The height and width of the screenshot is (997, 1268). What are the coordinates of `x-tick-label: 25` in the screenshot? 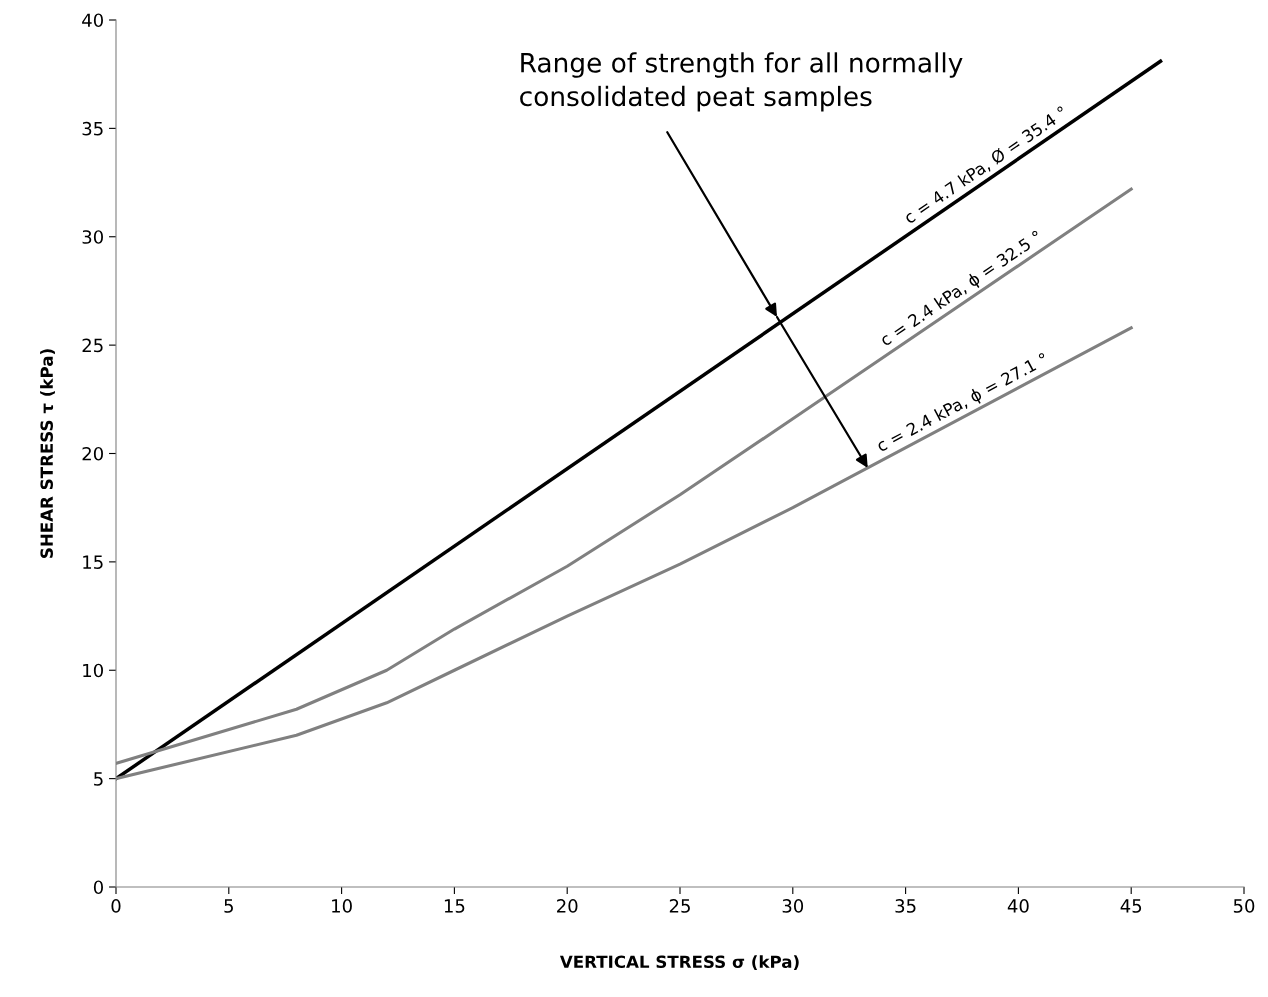 It's located at (679, 906).